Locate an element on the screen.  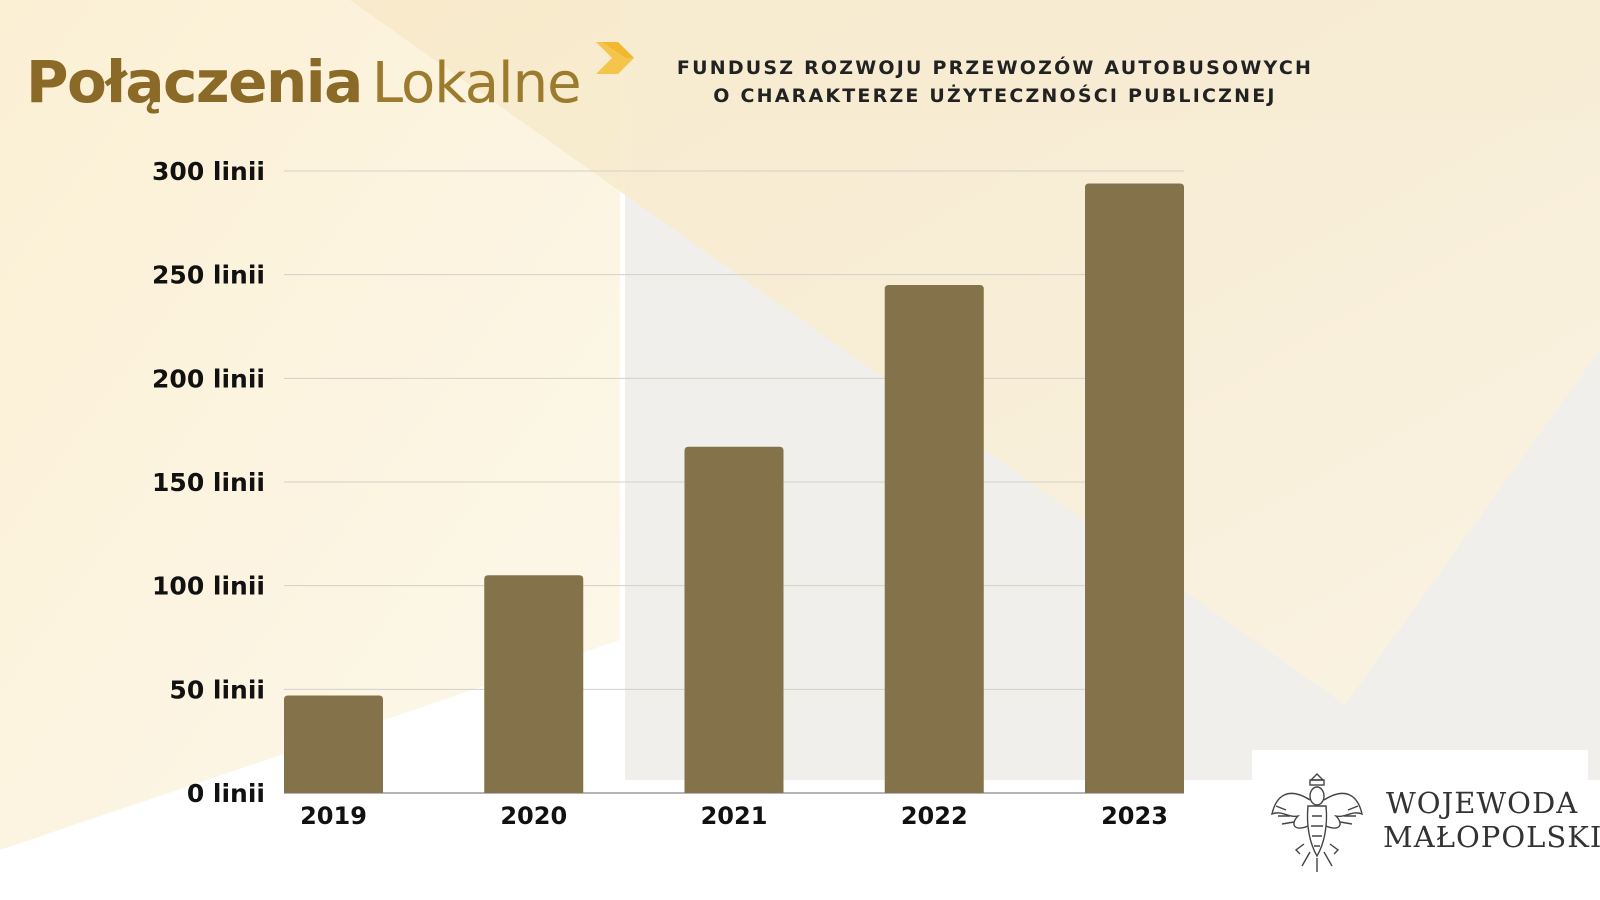
y-tick-label: 300 linii is located at coordinates (208, 171).